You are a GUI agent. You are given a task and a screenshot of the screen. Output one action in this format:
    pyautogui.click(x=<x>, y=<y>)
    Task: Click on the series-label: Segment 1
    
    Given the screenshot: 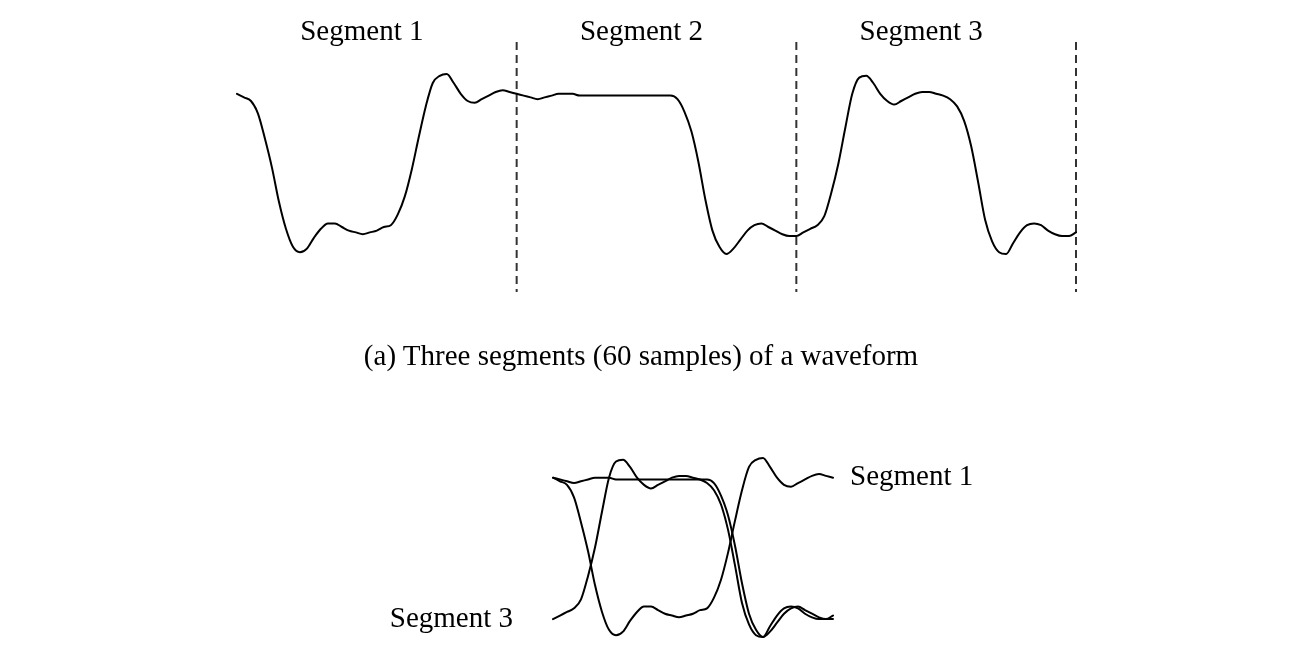 What is the action you would take?
    pyautogui.click(x=912, y=475)
    